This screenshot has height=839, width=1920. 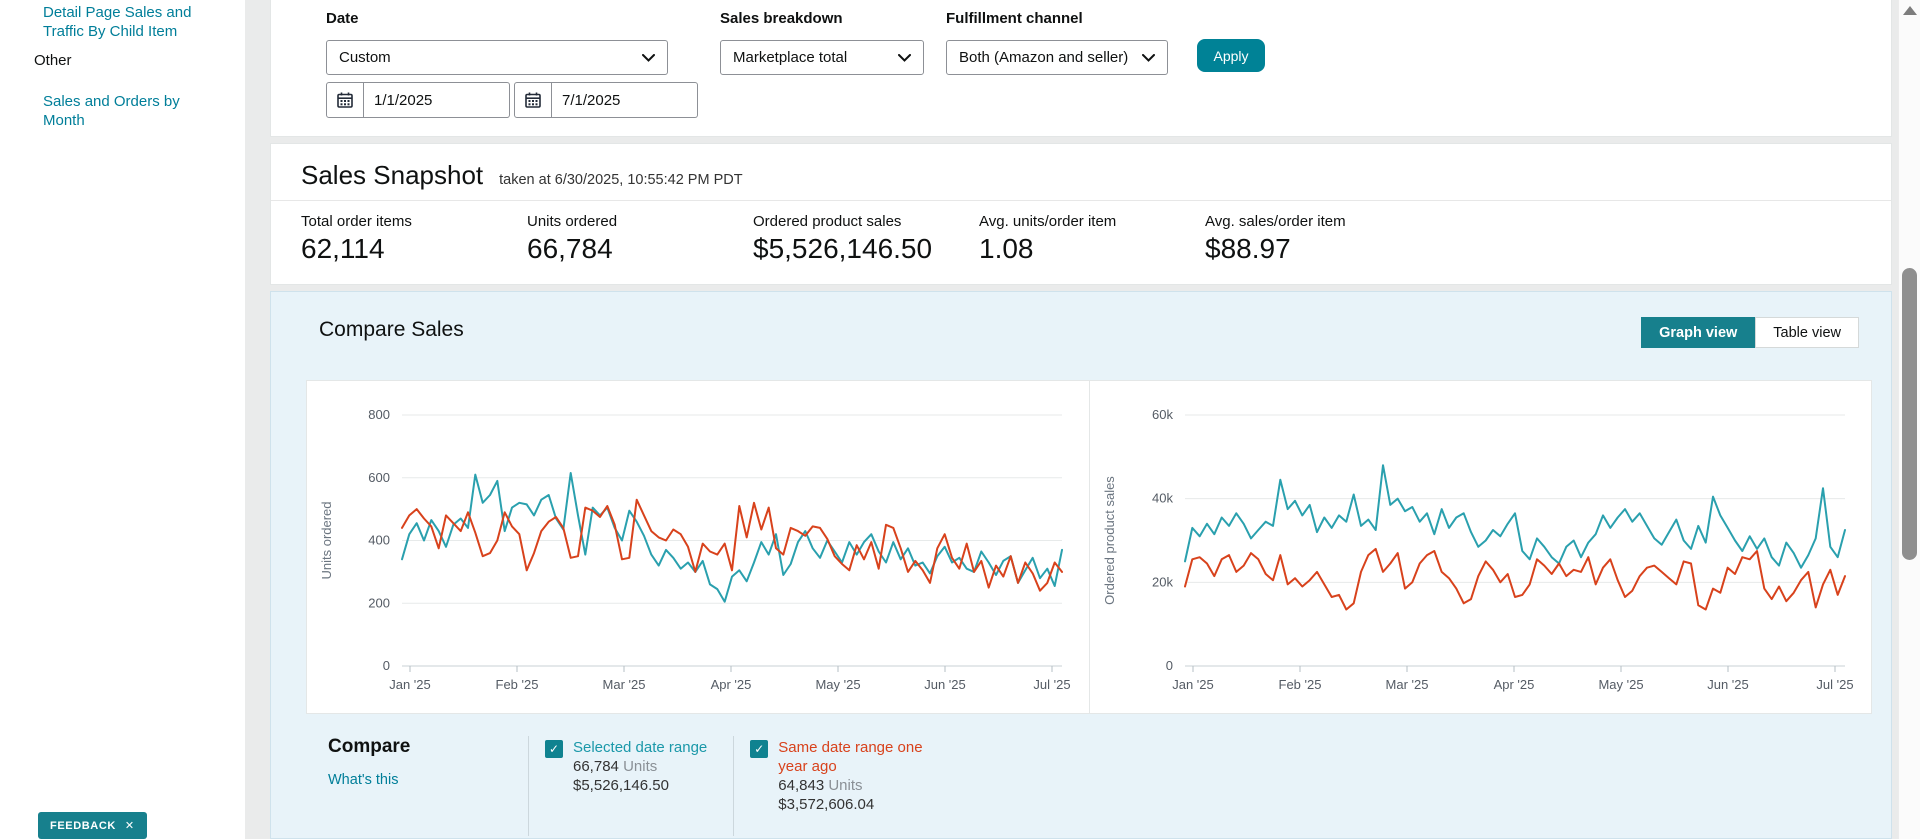 I want to click on whats-this-link: What's this, so click(x=363, y=780).